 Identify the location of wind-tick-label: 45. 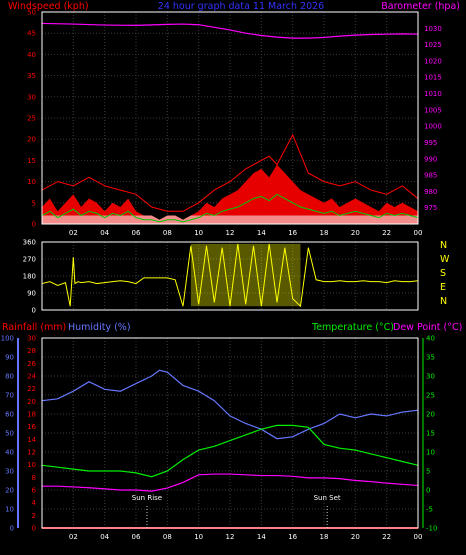
(31, 34).